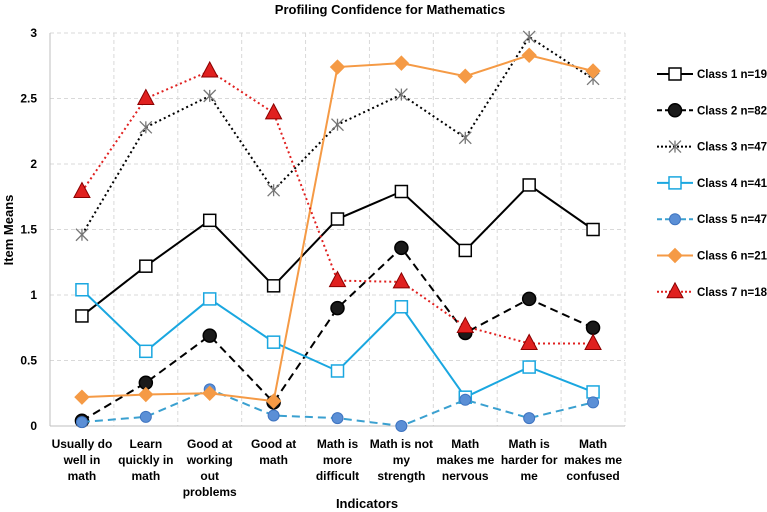 This screenshot has width=767, height=512. Describe the element at coordinates (33, 33) in the screenshot. I see `y-tick-label: 3` at that location.